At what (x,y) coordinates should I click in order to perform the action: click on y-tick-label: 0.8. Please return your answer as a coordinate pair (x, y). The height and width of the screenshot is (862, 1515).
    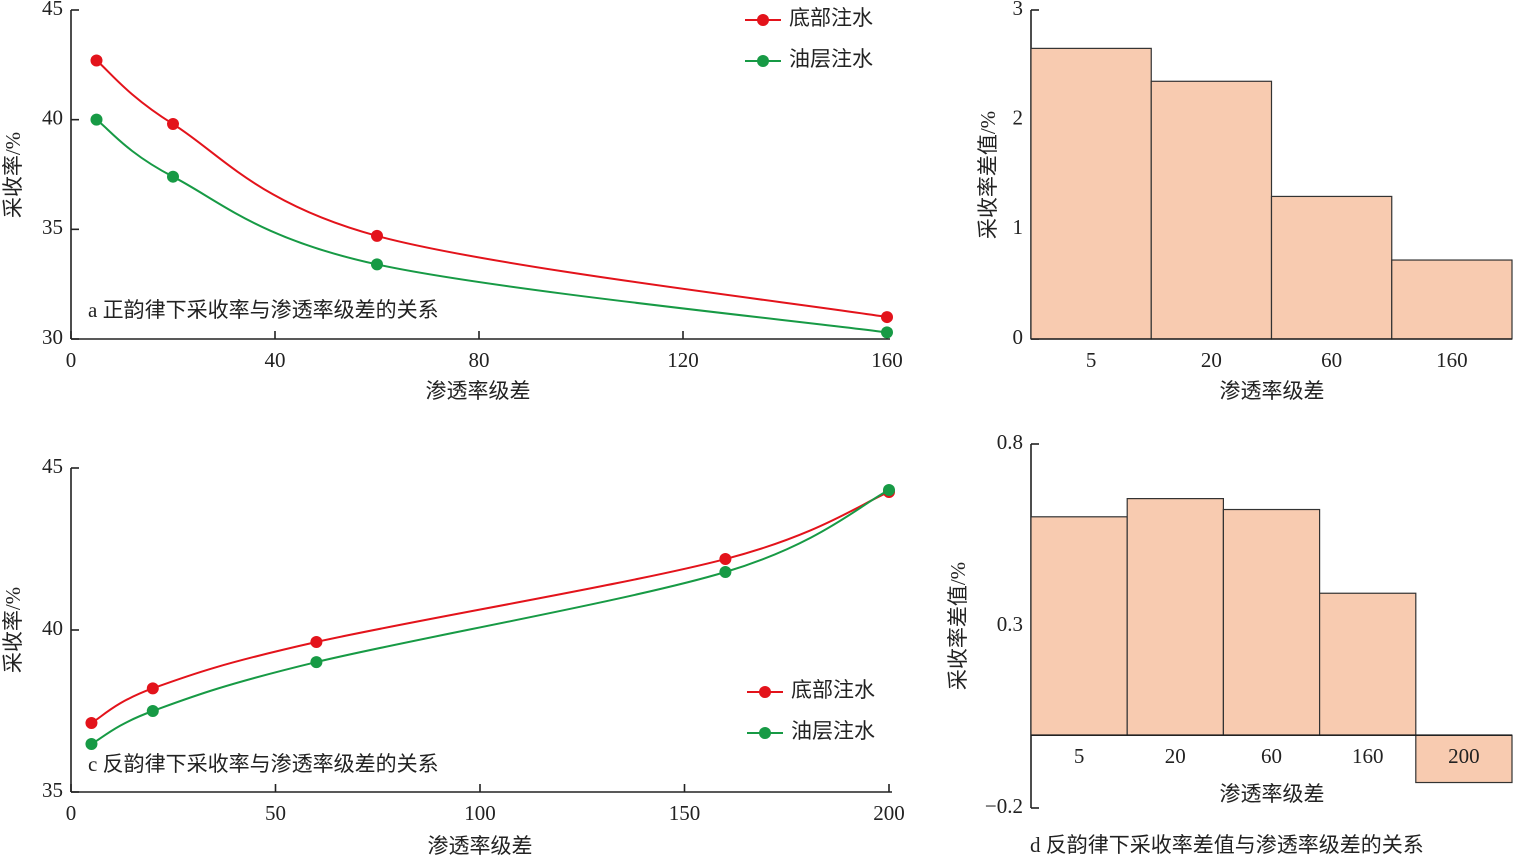
    Looking at the image, I should click on (1010, 442).